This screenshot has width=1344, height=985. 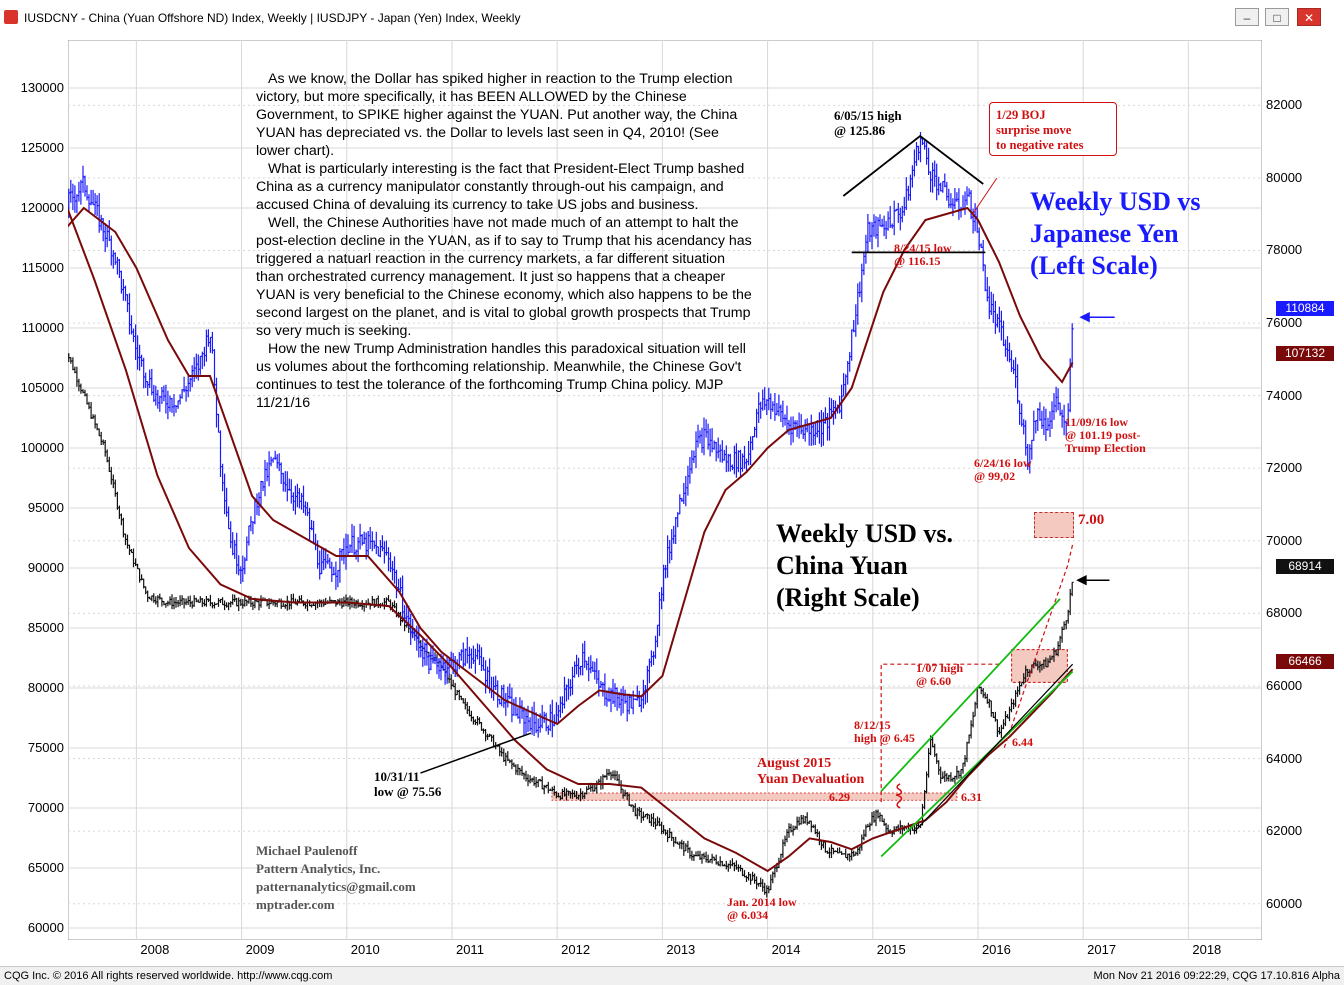 What do you see at coordinates (681, 949) in the screenshot?
I see `time-tick-label: 2013` at bounding box center [681, 949].